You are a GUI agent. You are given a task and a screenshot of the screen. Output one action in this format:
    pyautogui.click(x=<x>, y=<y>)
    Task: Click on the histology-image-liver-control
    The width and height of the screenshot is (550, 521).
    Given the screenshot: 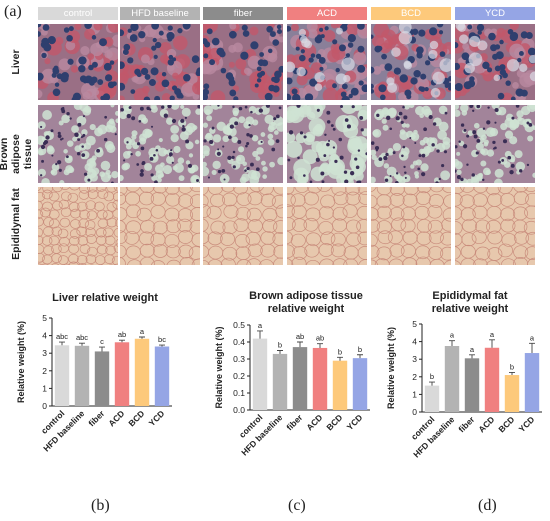 What is the action you would take?
    pyautogui.click(x=78, y=62)
    